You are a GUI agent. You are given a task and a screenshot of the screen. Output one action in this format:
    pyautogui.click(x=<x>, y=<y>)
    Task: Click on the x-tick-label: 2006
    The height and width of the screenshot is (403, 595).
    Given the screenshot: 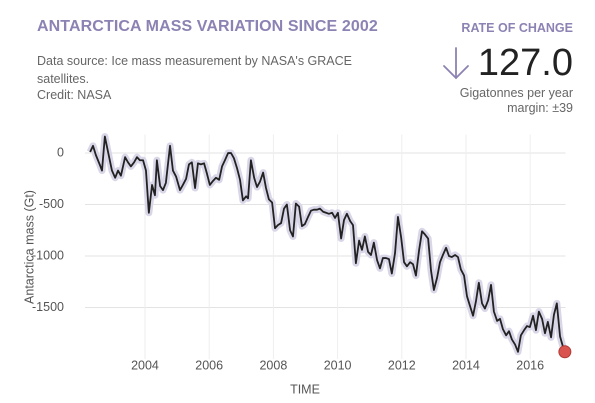 What is the action you would take?
    pyautogui.click(x=209, y=365)
    